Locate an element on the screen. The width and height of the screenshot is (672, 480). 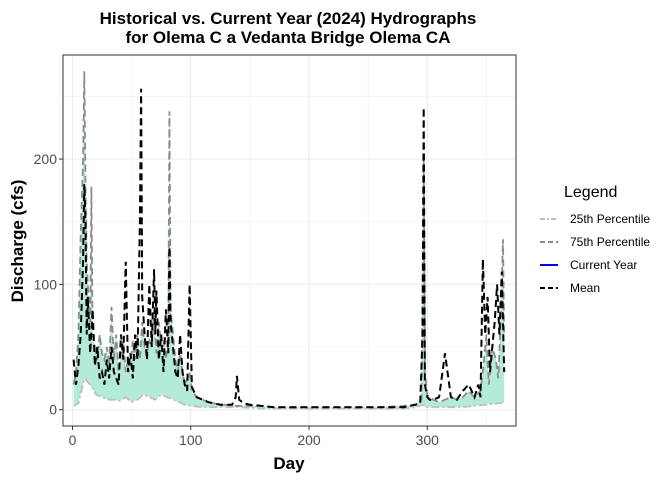
y-axis: 0 100 200 is located at coordinates (48, 284).